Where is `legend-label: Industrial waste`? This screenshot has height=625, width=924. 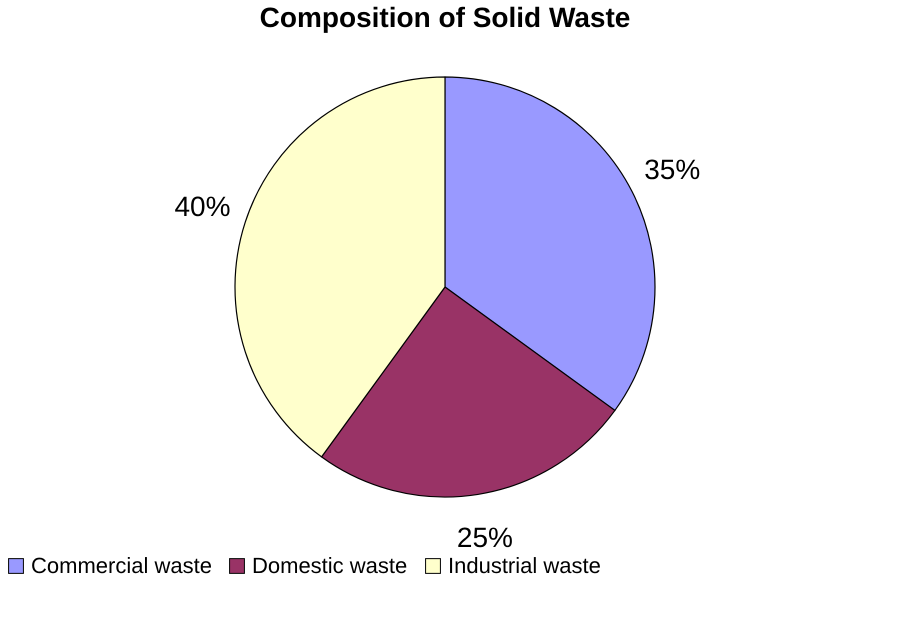
legend-label: Industrial waste is located at coordinates (524, 565).